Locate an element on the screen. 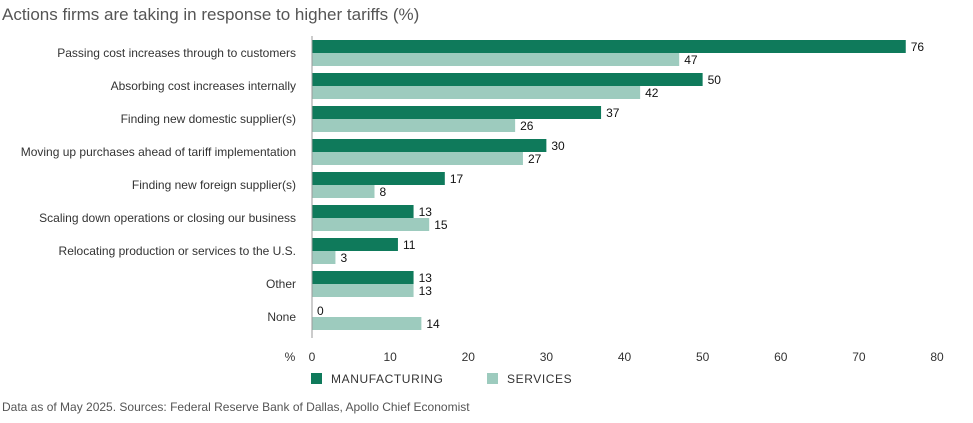 The image size is (973, 423). category-label: None is located at coordinates (281, 317).